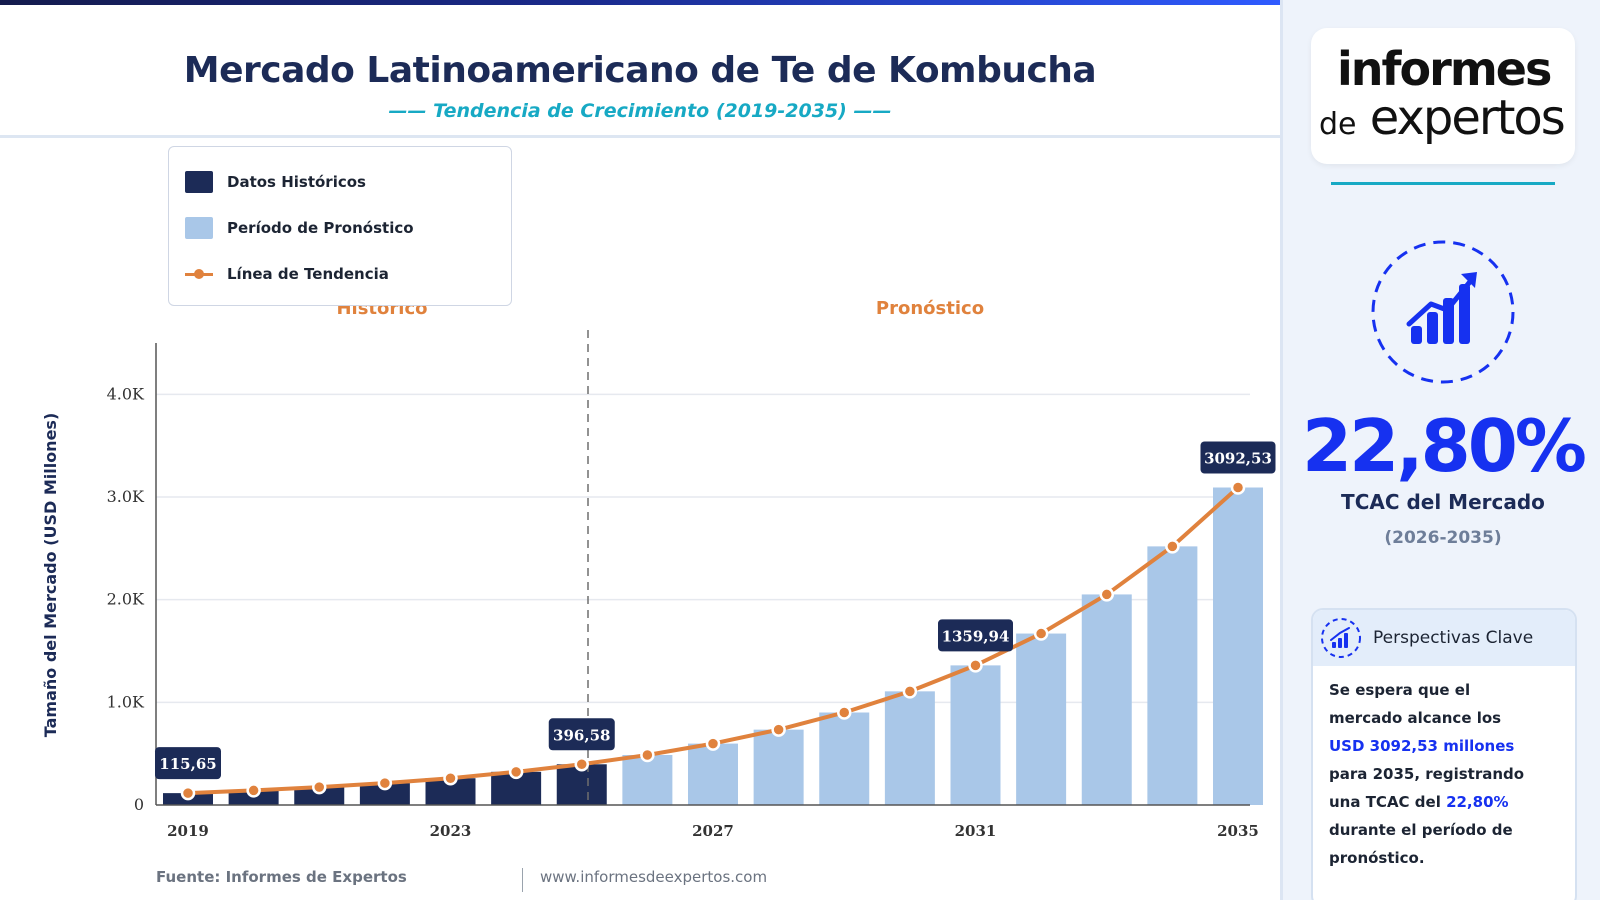  Describe the element at coordinates (1444, 69) in the screenshot. I see `logo-word-informes: informes` at that location.